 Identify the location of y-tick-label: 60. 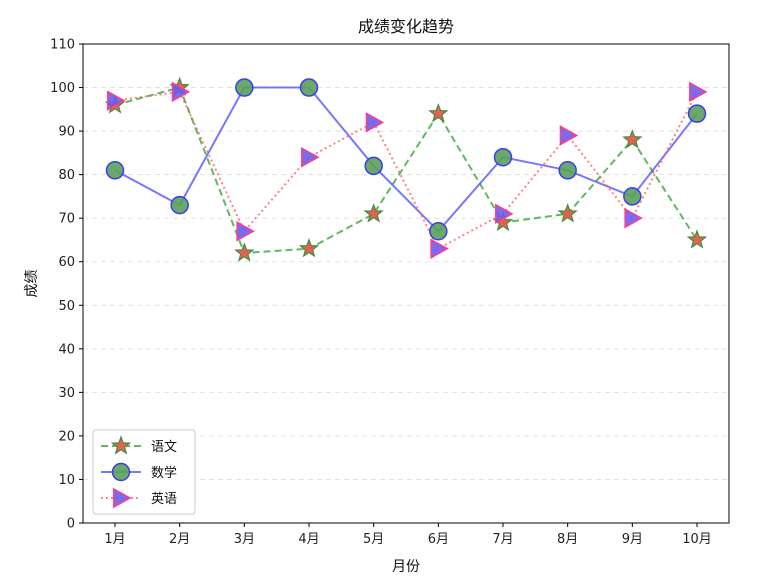
(66, 262).